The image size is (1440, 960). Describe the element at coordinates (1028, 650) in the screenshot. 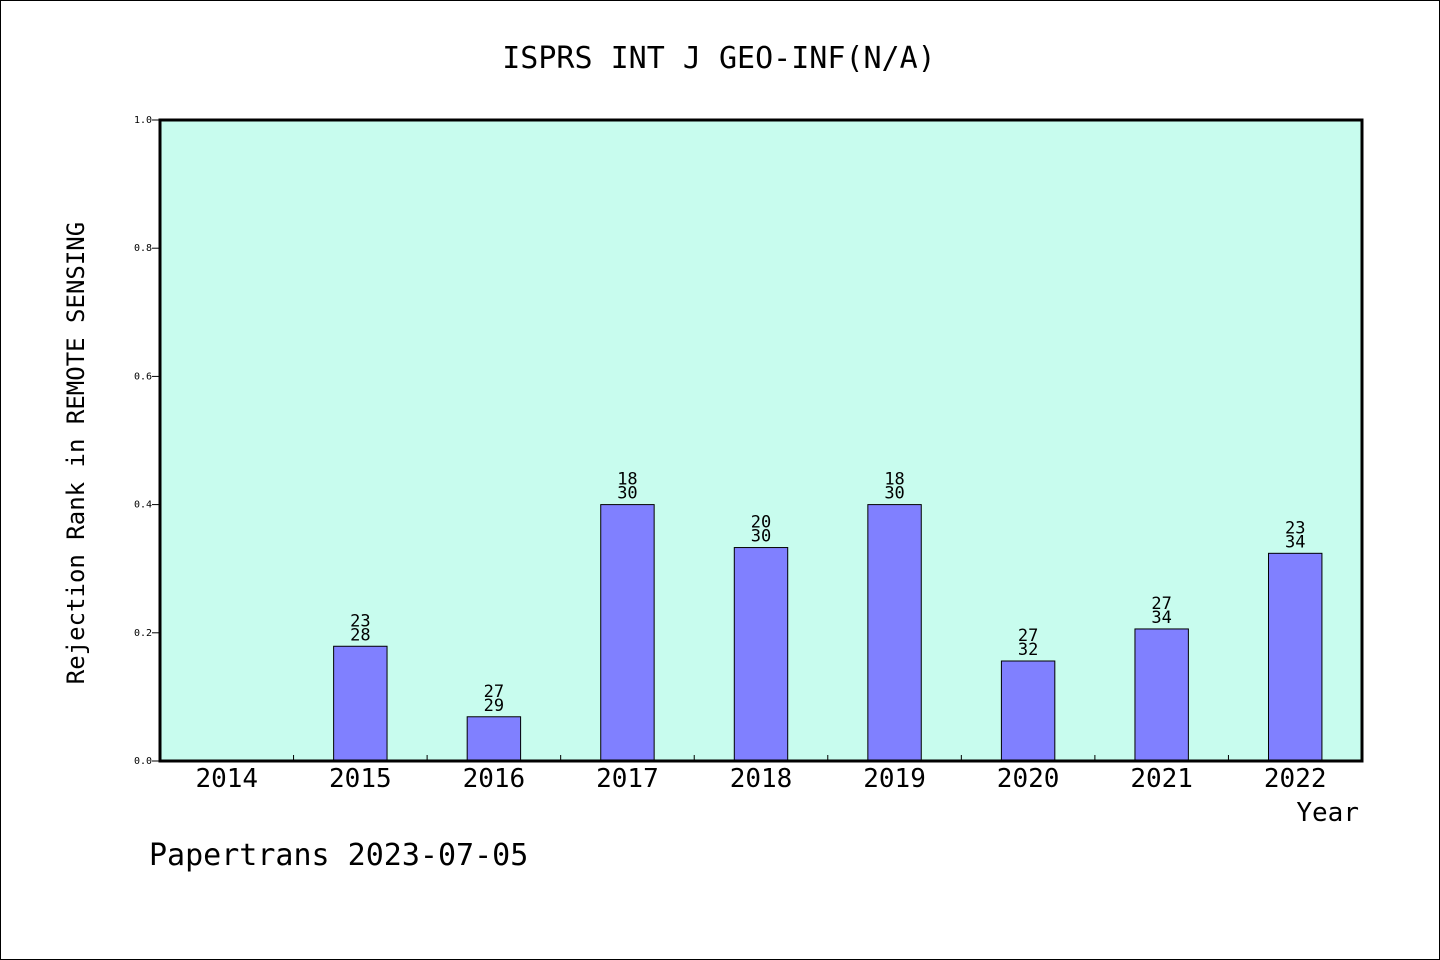

I see `bar-label-bottom: 32` at that location.